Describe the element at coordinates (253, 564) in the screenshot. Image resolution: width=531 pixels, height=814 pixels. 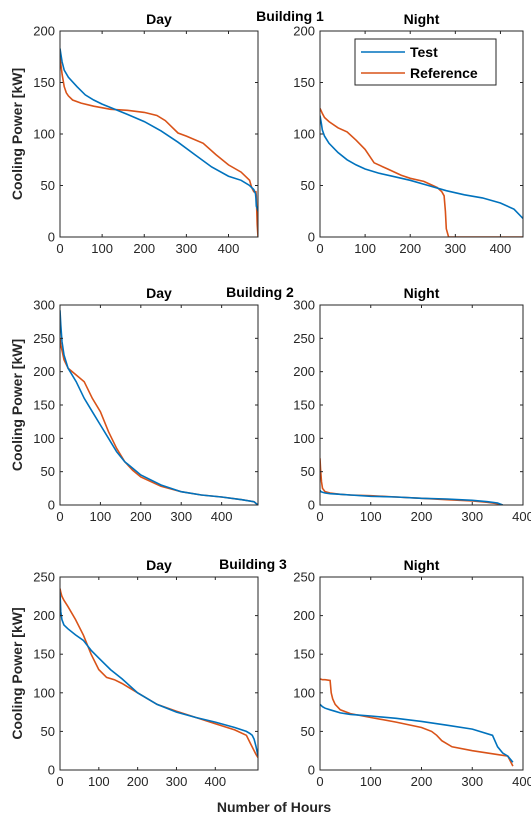
I see `building-title: Building 3` at that location.